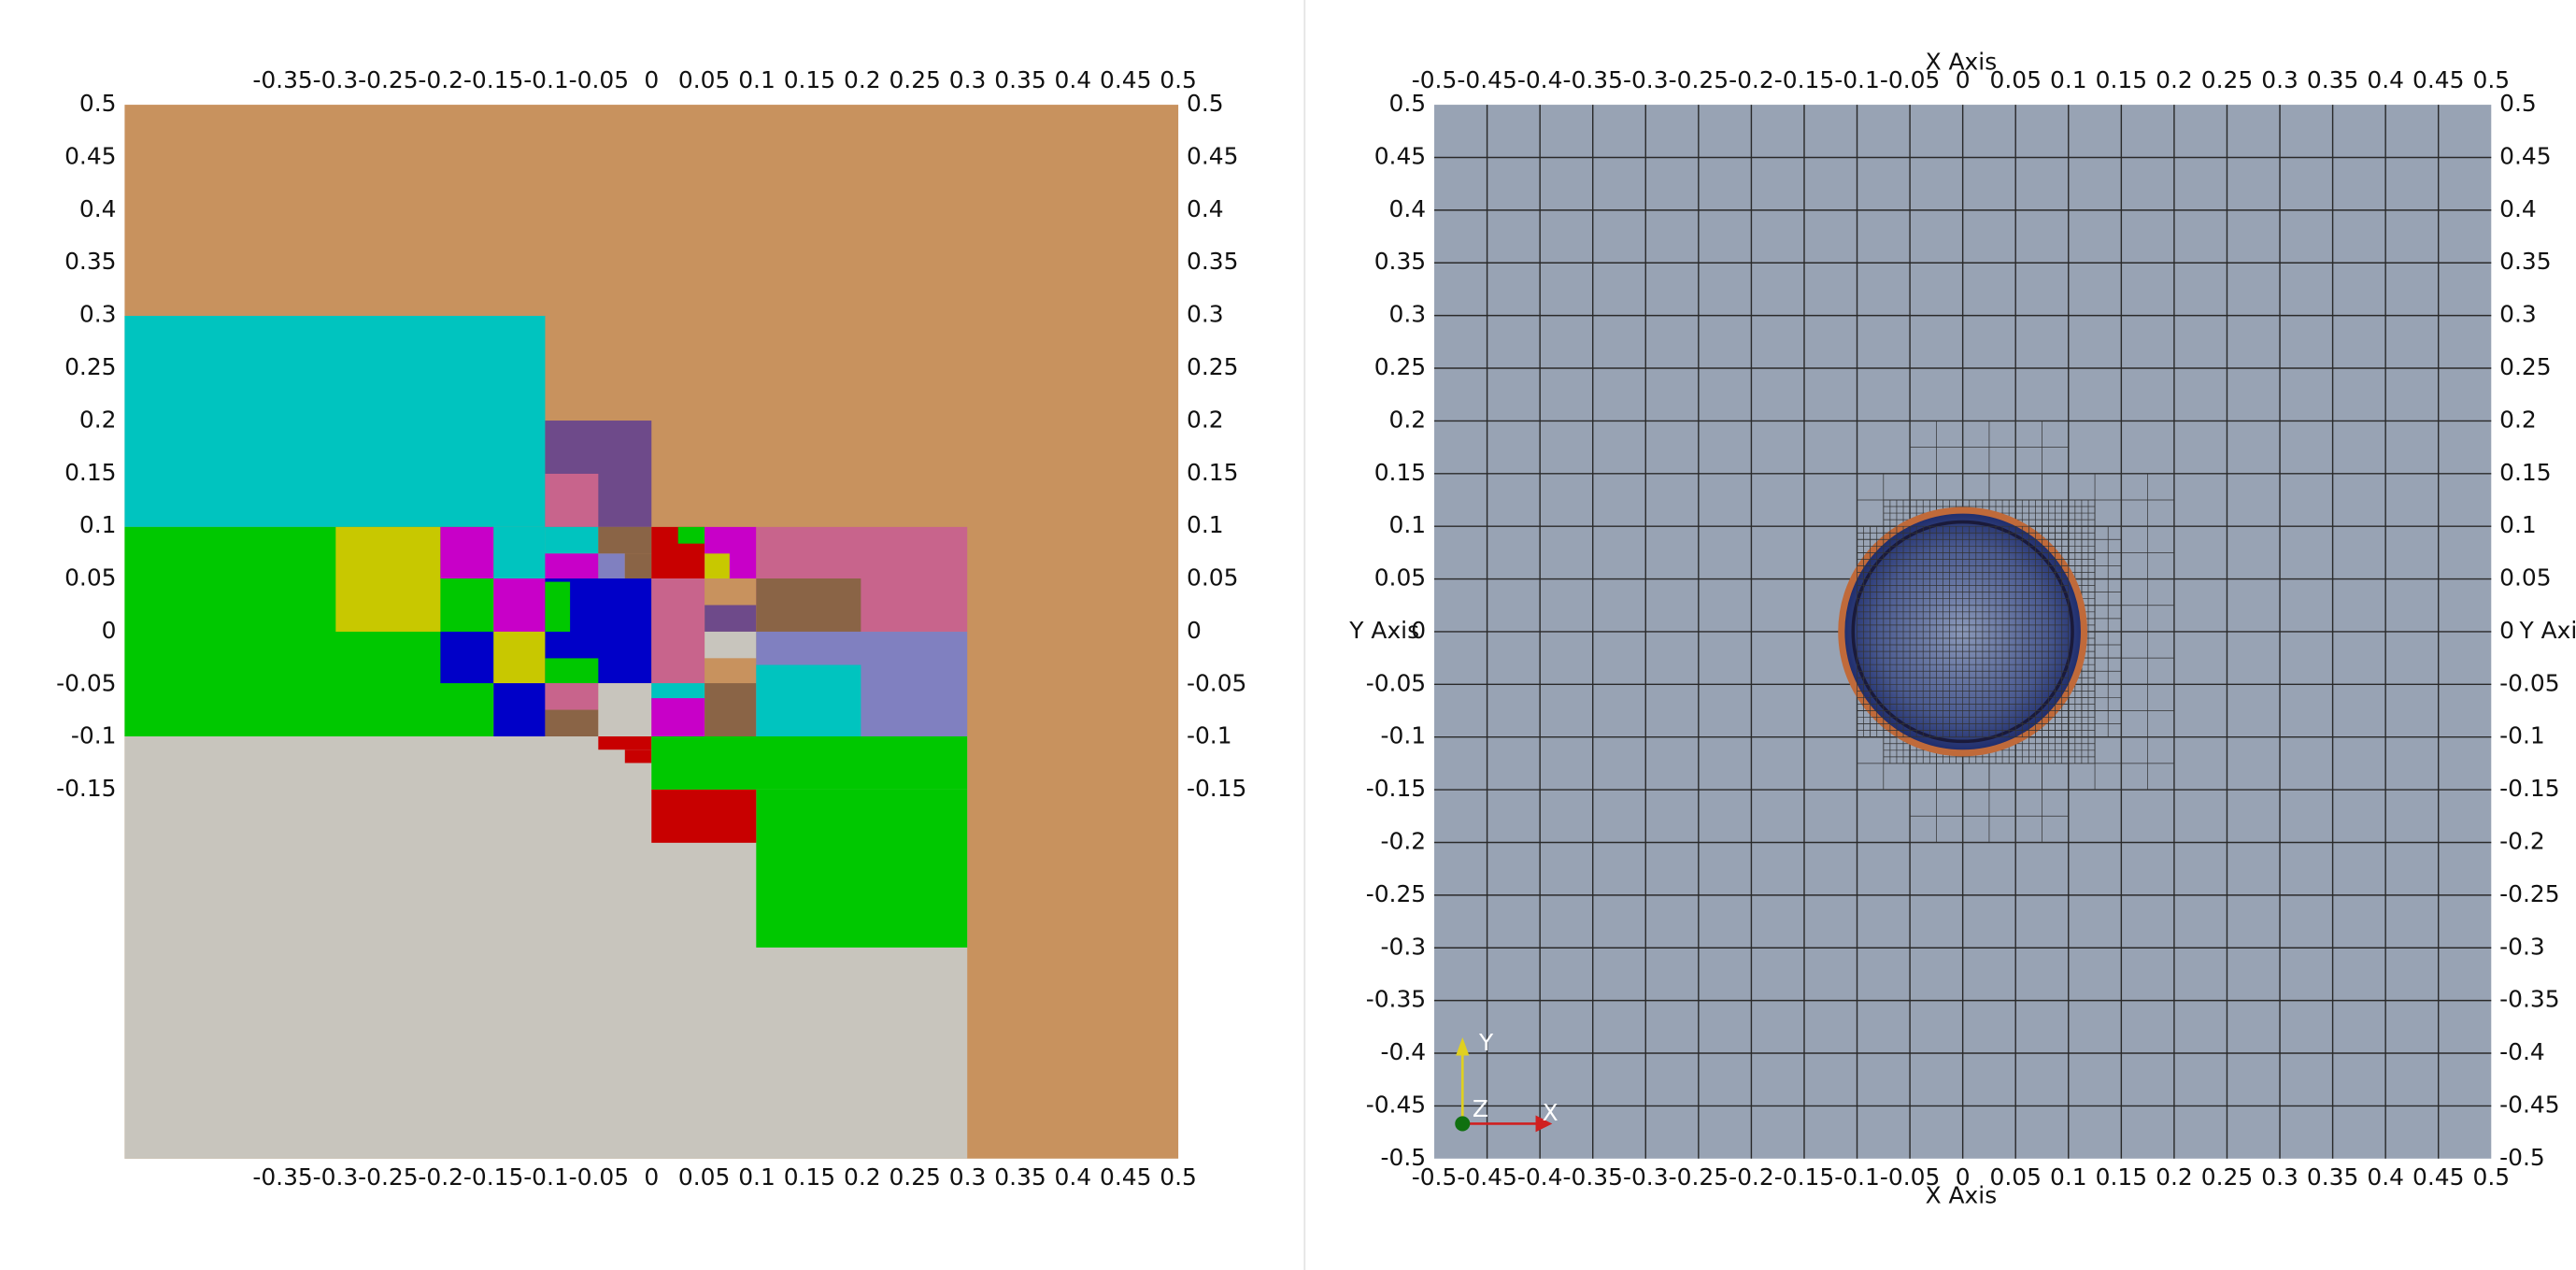  What do you see at coordinates (2522, 1157) in the screenshot?
I see `y-tick-label: -0.5` at bounding box center [2522, 1157].